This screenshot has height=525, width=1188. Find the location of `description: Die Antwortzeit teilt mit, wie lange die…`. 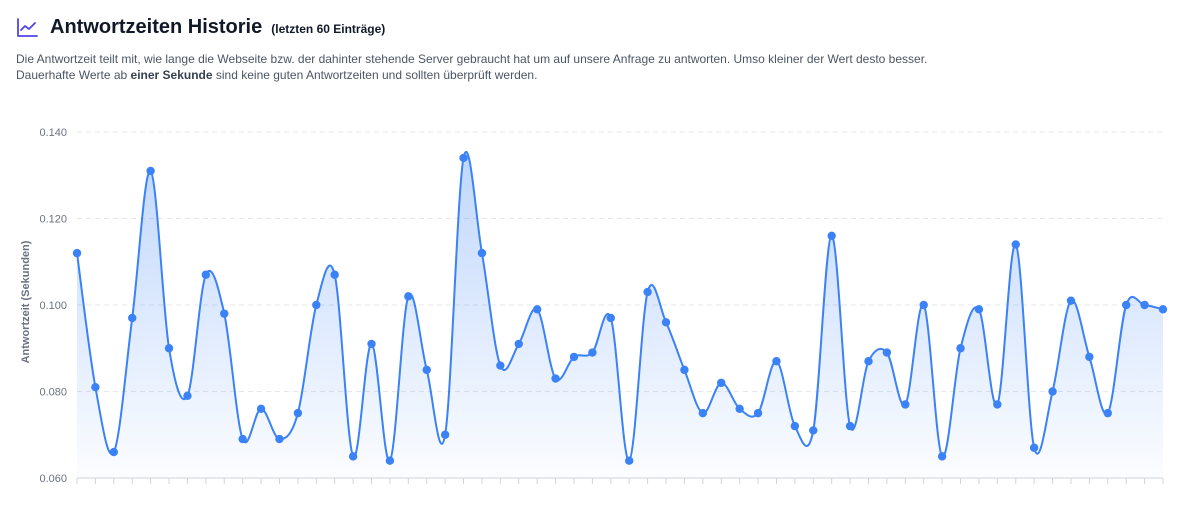

description: Die Antwortzeit teilt mit, wie lange die… is located at coordinates (591, 67).